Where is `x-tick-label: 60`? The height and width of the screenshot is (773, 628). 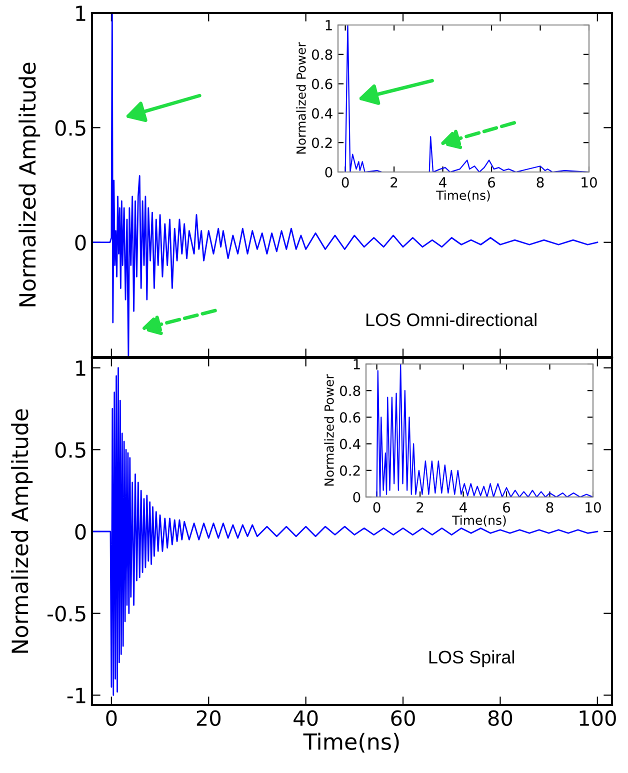
x-tick-label: 60 is located at coordinates (403, 718).